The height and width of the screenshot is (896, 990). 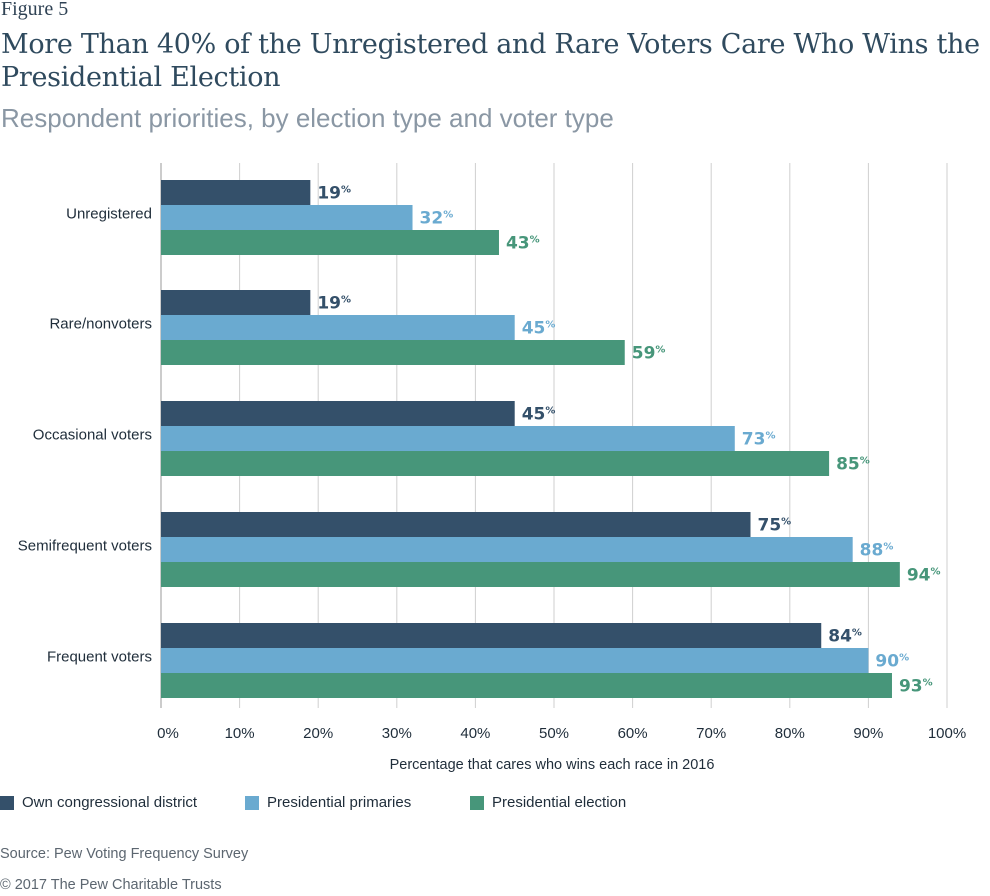 I want to click on legend-swatch-presidential-election, so click(x=477, y=802).